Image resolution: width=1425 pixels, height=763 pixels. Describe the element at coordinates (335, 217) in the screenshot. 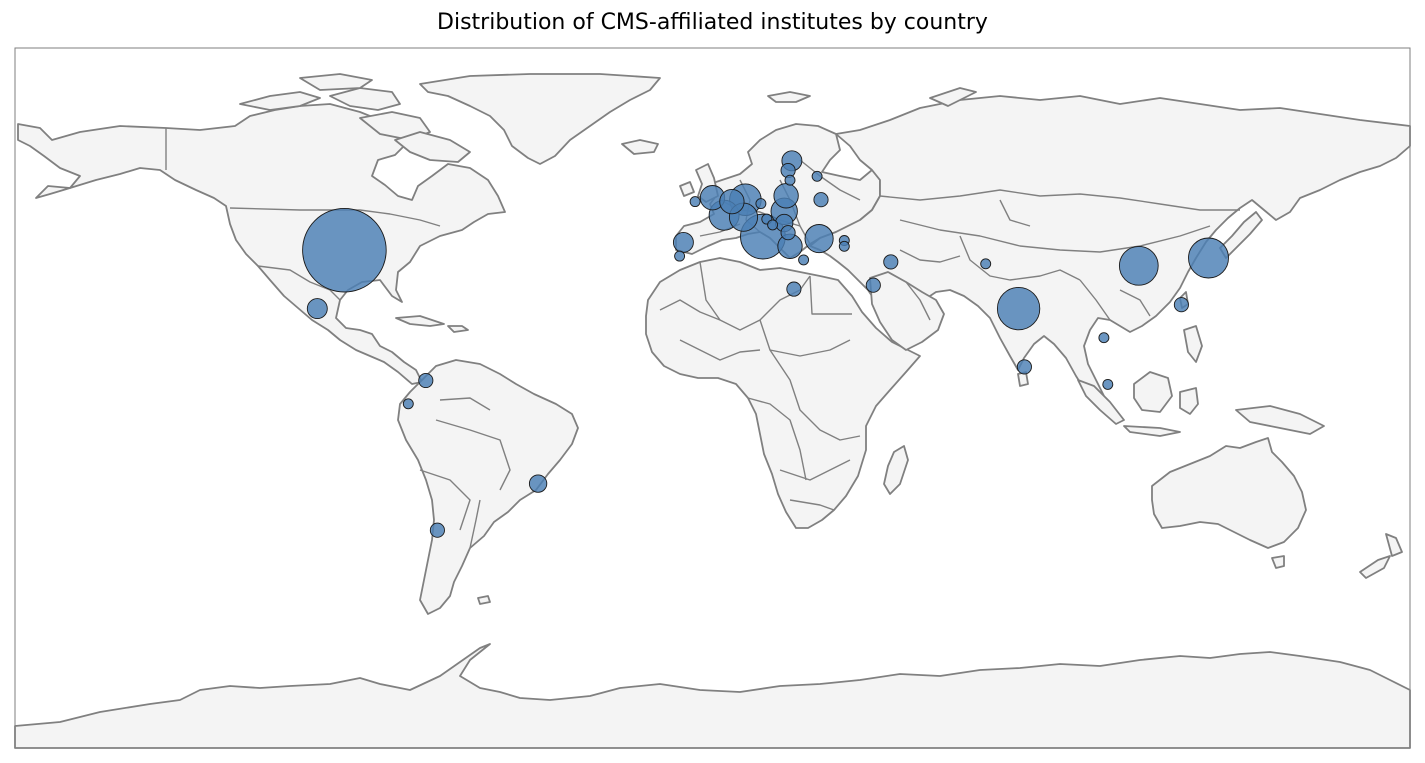

I see `border-us-canada` at that location.